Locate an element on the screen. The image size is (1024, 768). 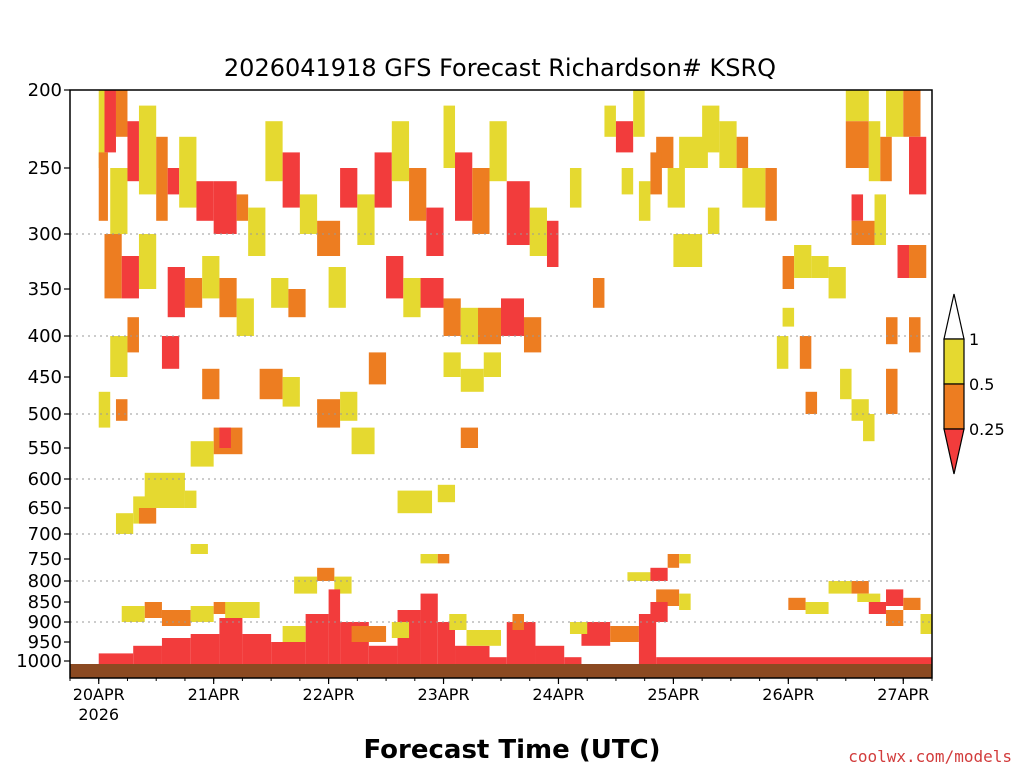
legend-label: 0.25 is located at coordinates (987, 429).